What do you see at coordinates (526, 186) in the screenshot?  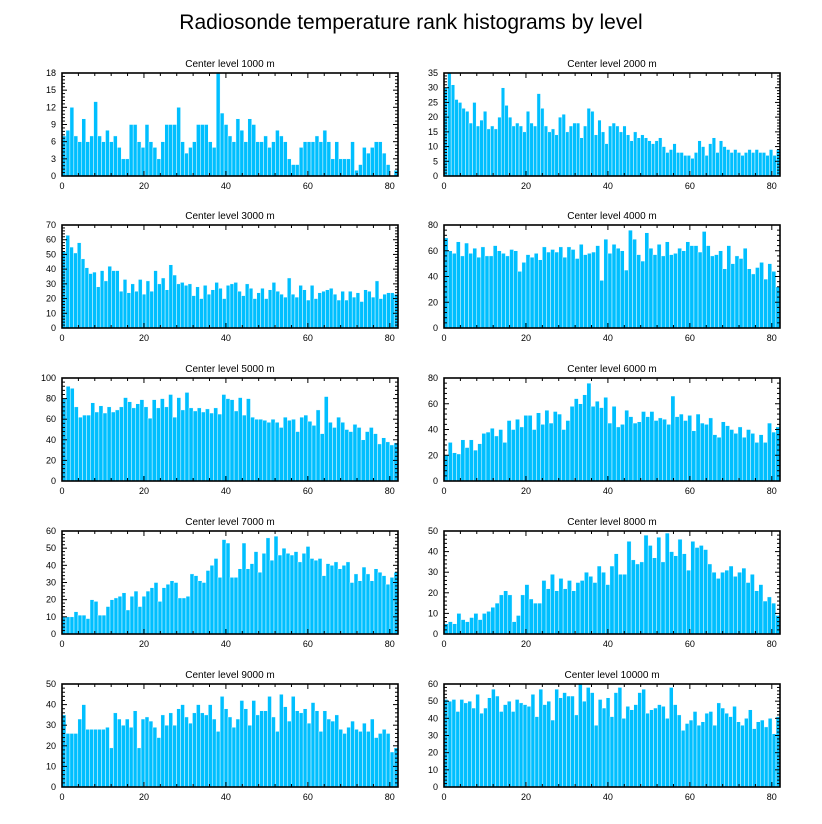 I see `x-tick-label: 20` at bounding box center [526, 186].